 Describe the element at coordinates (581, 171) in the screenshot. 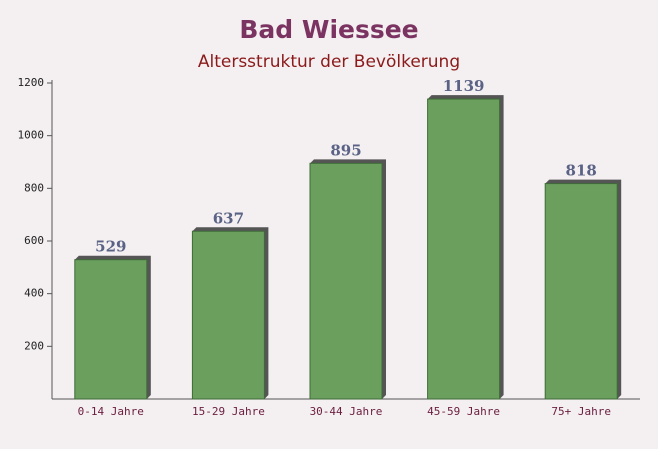

I see `value-label: 818` at that location.